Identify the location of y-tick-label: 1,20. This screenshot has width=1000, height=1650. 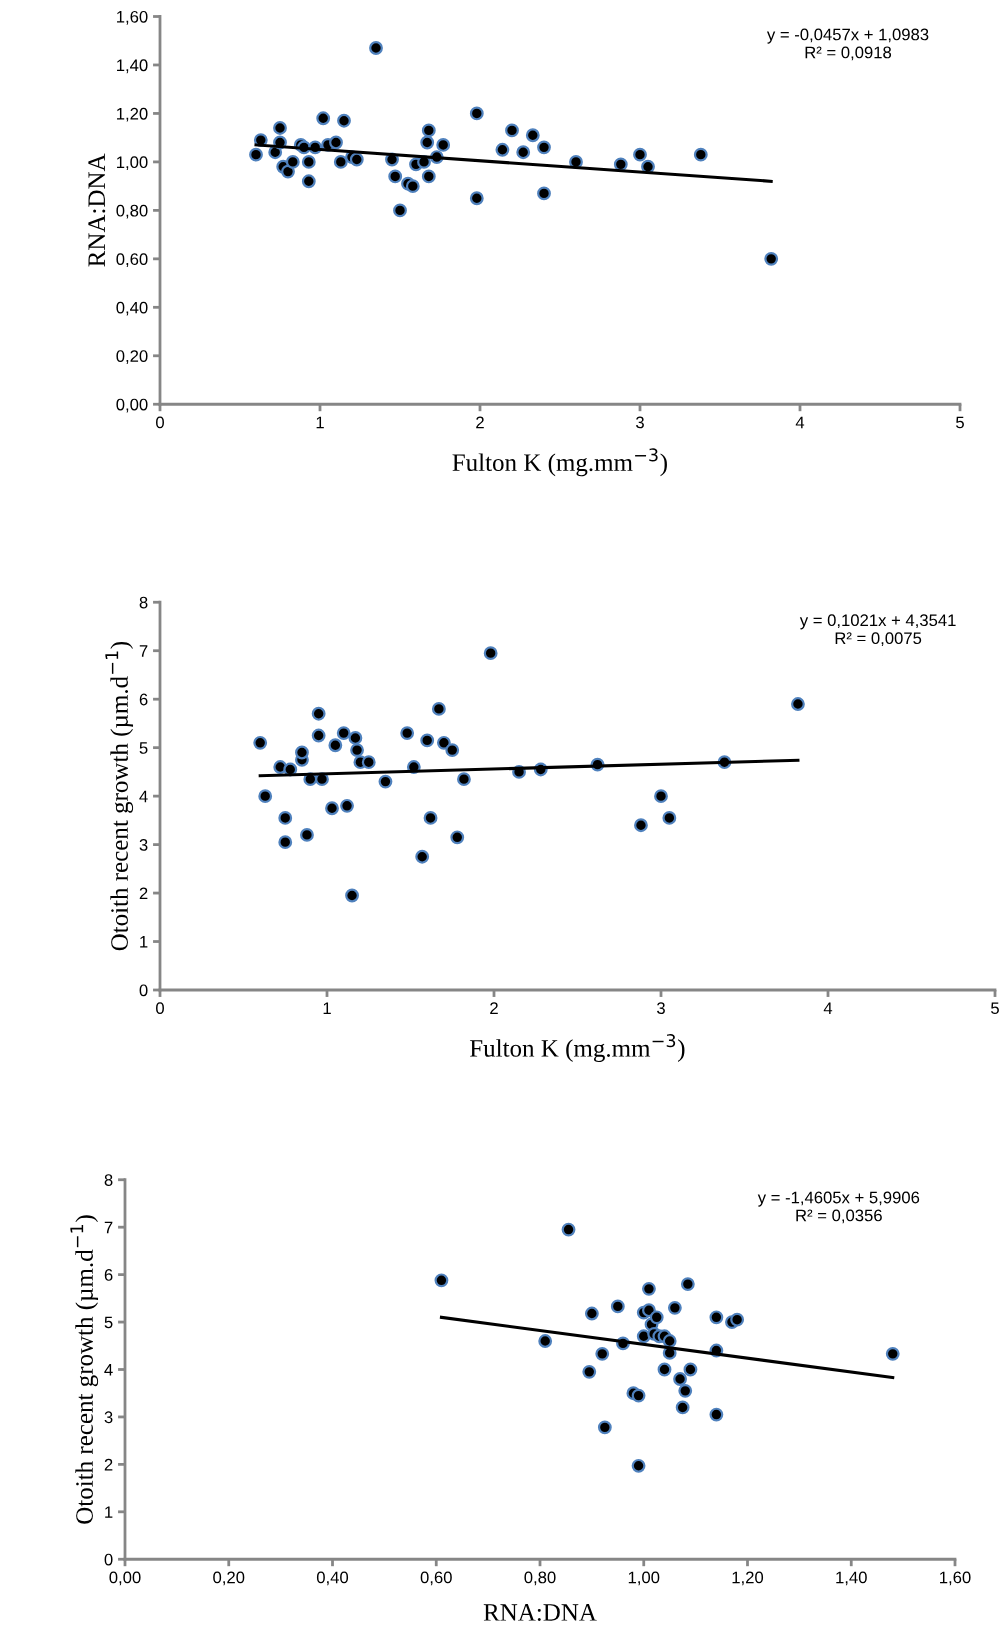
(132, 114).